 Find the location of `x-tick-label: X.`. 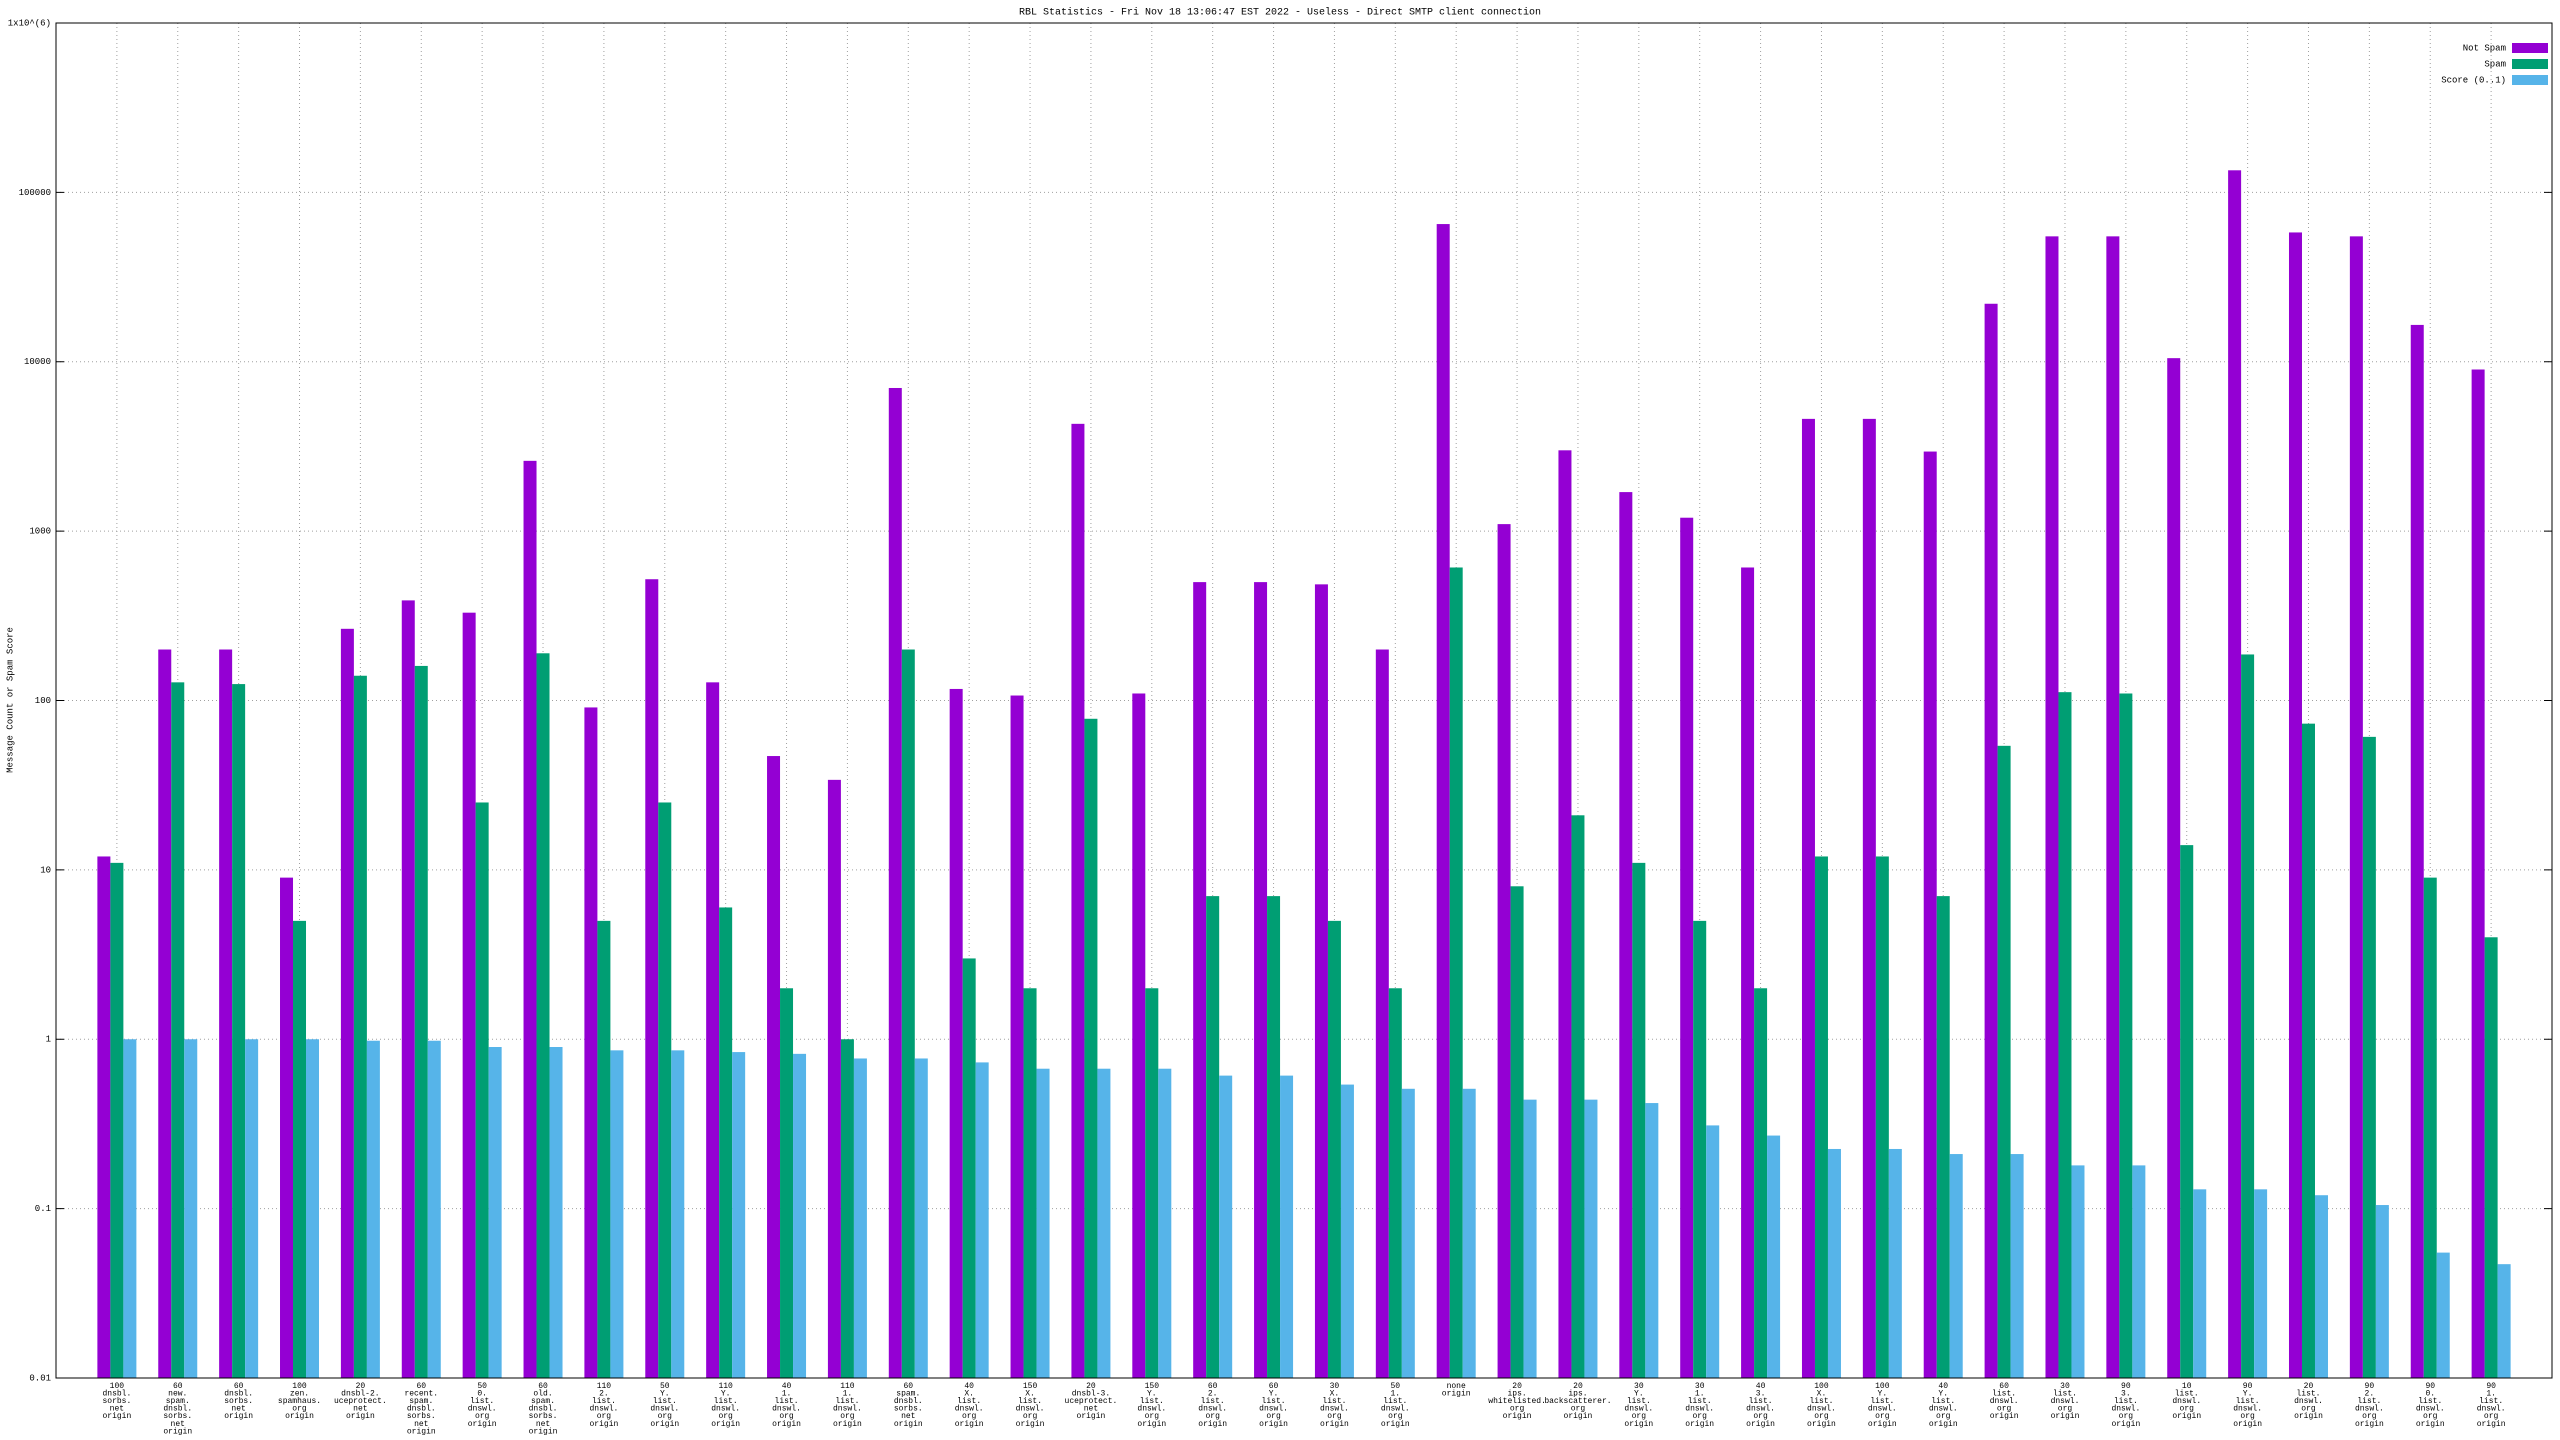

x-tick-label: X. is located at coordinates (1335, 1393).